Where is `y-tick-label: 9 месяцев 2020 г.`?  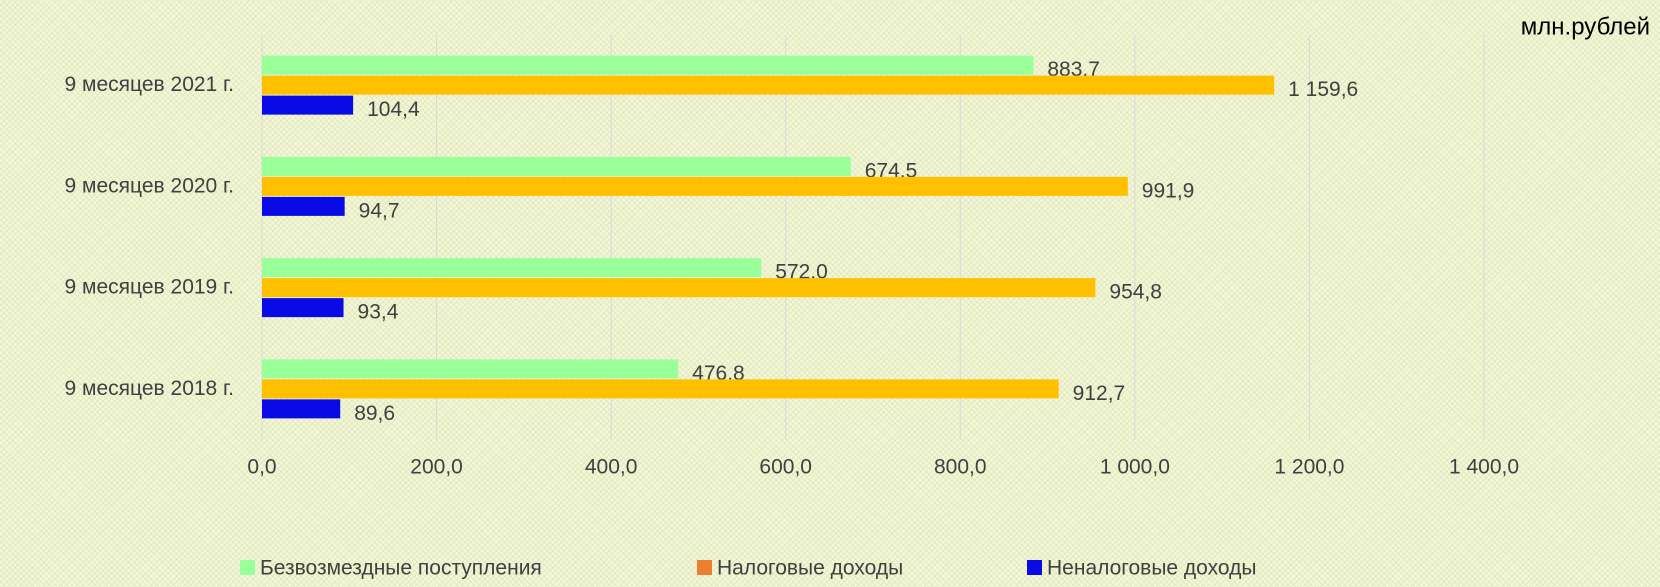
y-tick-label: 9 месяцев 2020 г. is located at coordinates (149, 185).